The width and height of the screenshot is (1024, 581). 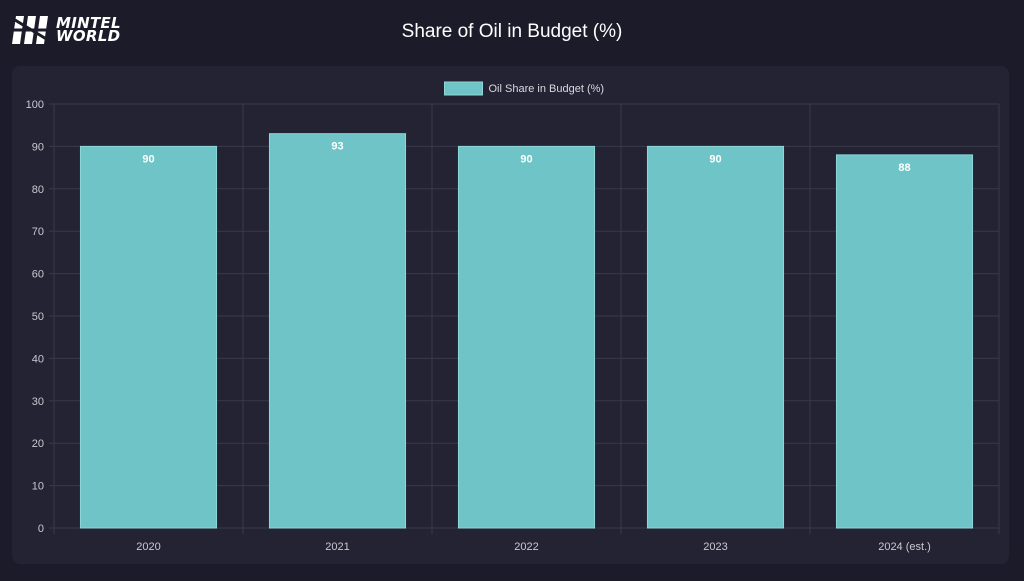 I want to click on x-tick-label: 2023, so click(x=715, y=547).